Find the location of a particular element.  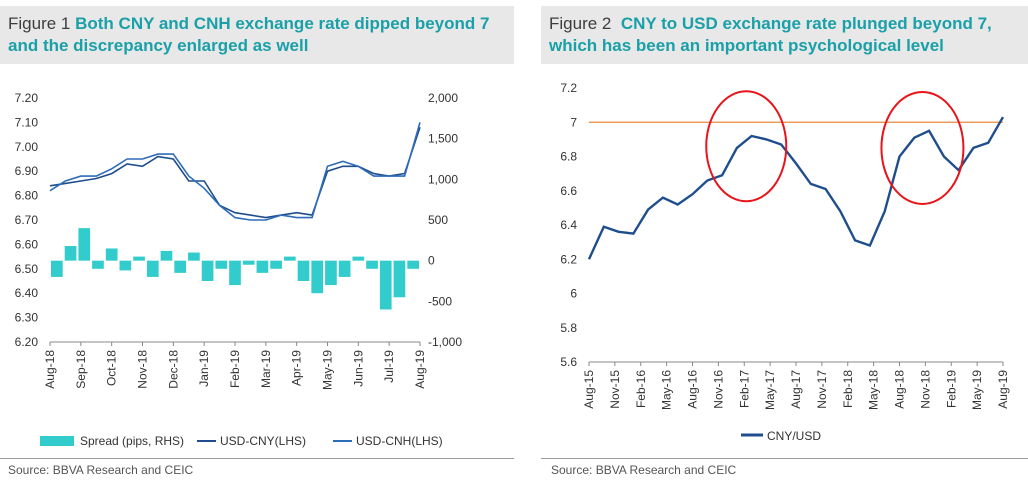

y-axis-tick-label: 5.8 is located at coordinates (568, 328).